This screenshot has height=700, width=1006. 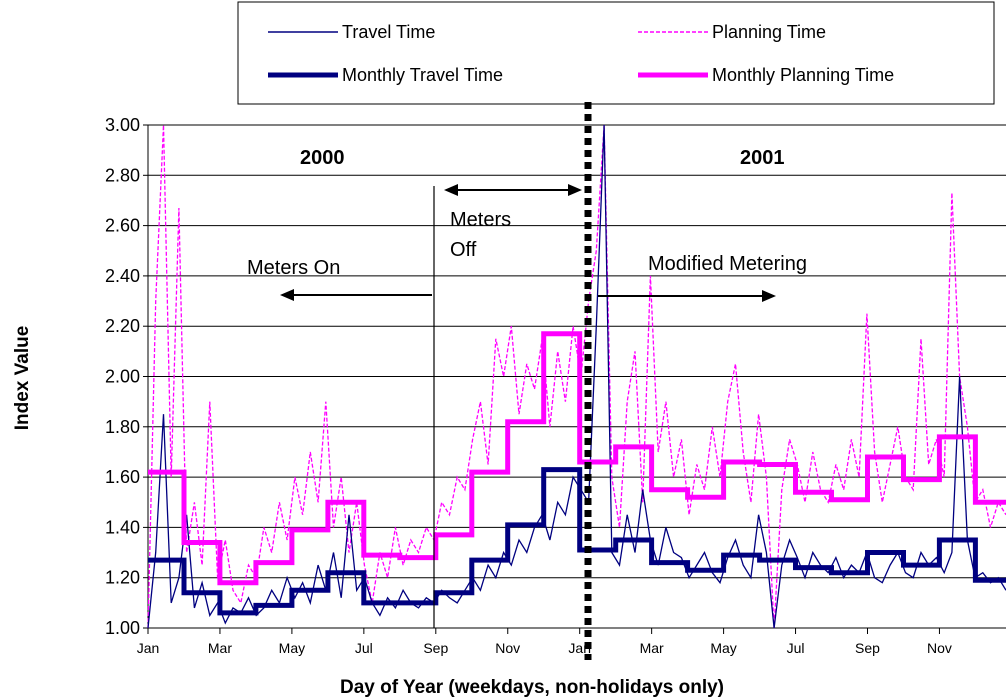 What do you see at coordinates (122, 377) in the screenshot?
I see `y-tick-label: 2.00` at bounding box center [122, 377].